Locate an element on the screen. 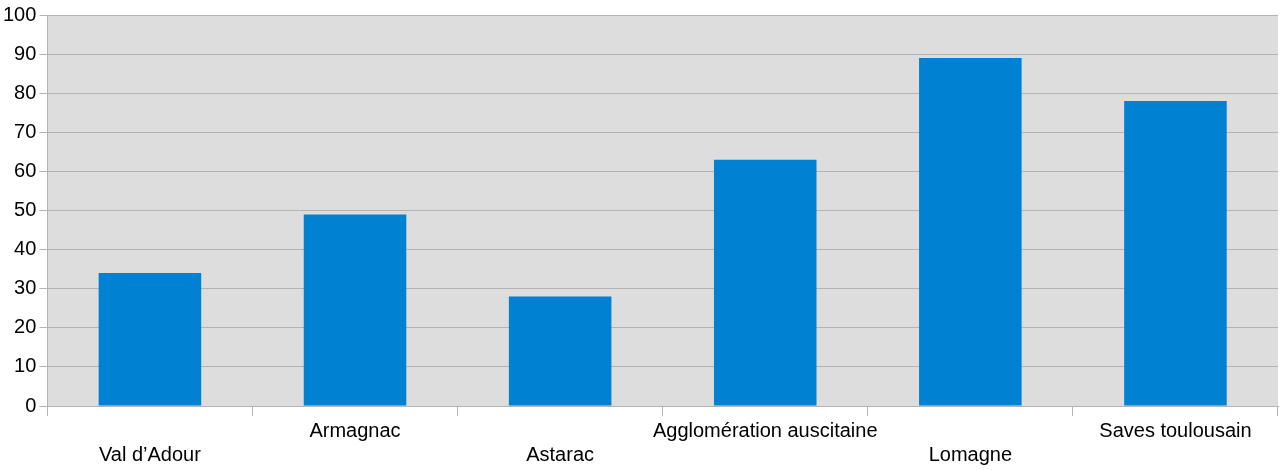  y-tick-label: 0 is located at coordinates (31, 404).